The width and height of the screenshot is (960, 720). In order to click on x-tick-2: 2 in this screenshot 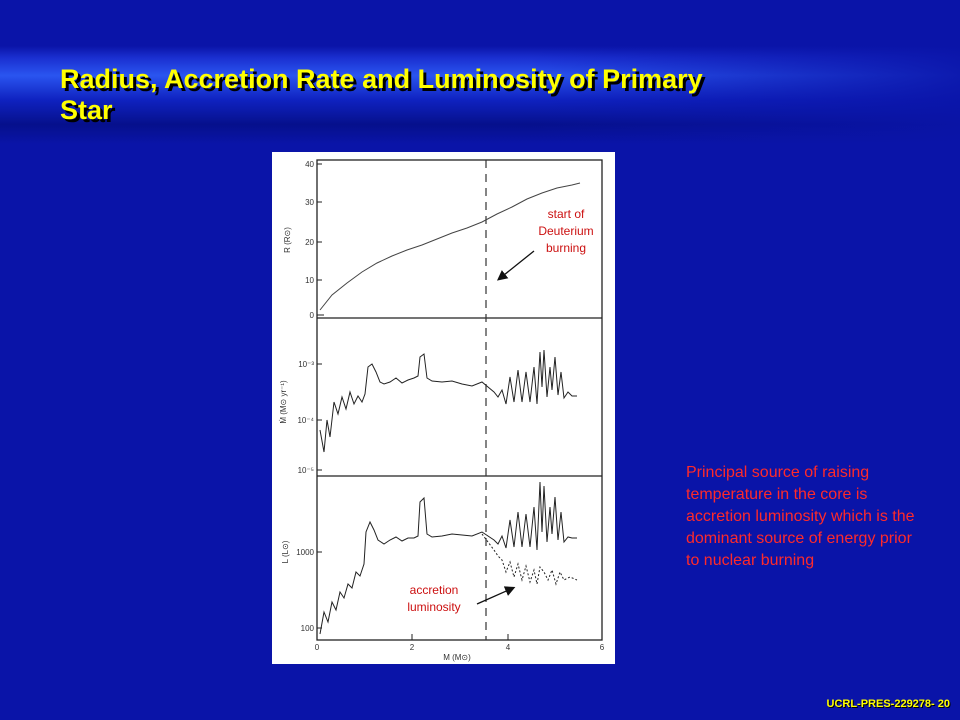, I will do `click(412, 647)`.